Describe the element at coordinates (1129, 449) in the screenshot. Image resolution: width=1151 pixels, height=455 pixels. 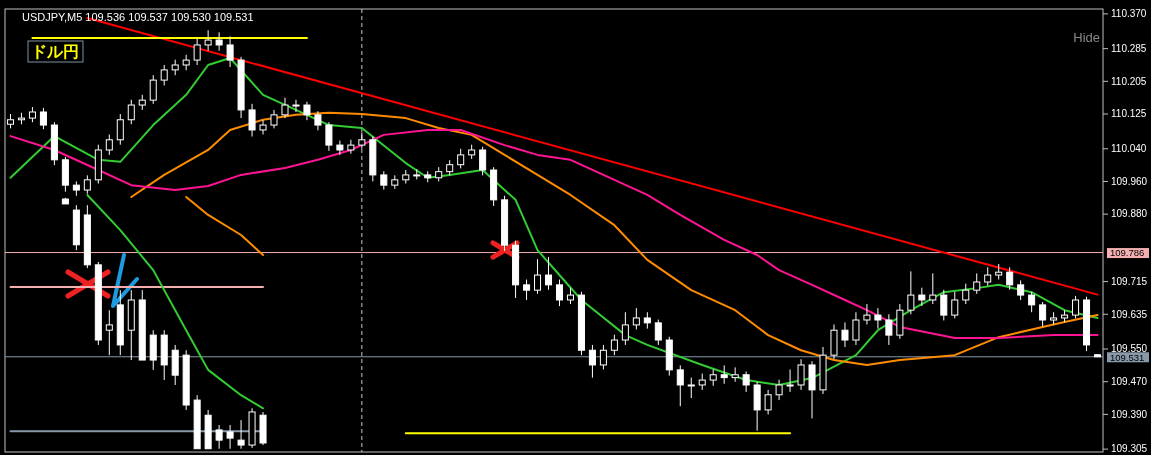
I see `y-tick-label: 109.305` at that location.